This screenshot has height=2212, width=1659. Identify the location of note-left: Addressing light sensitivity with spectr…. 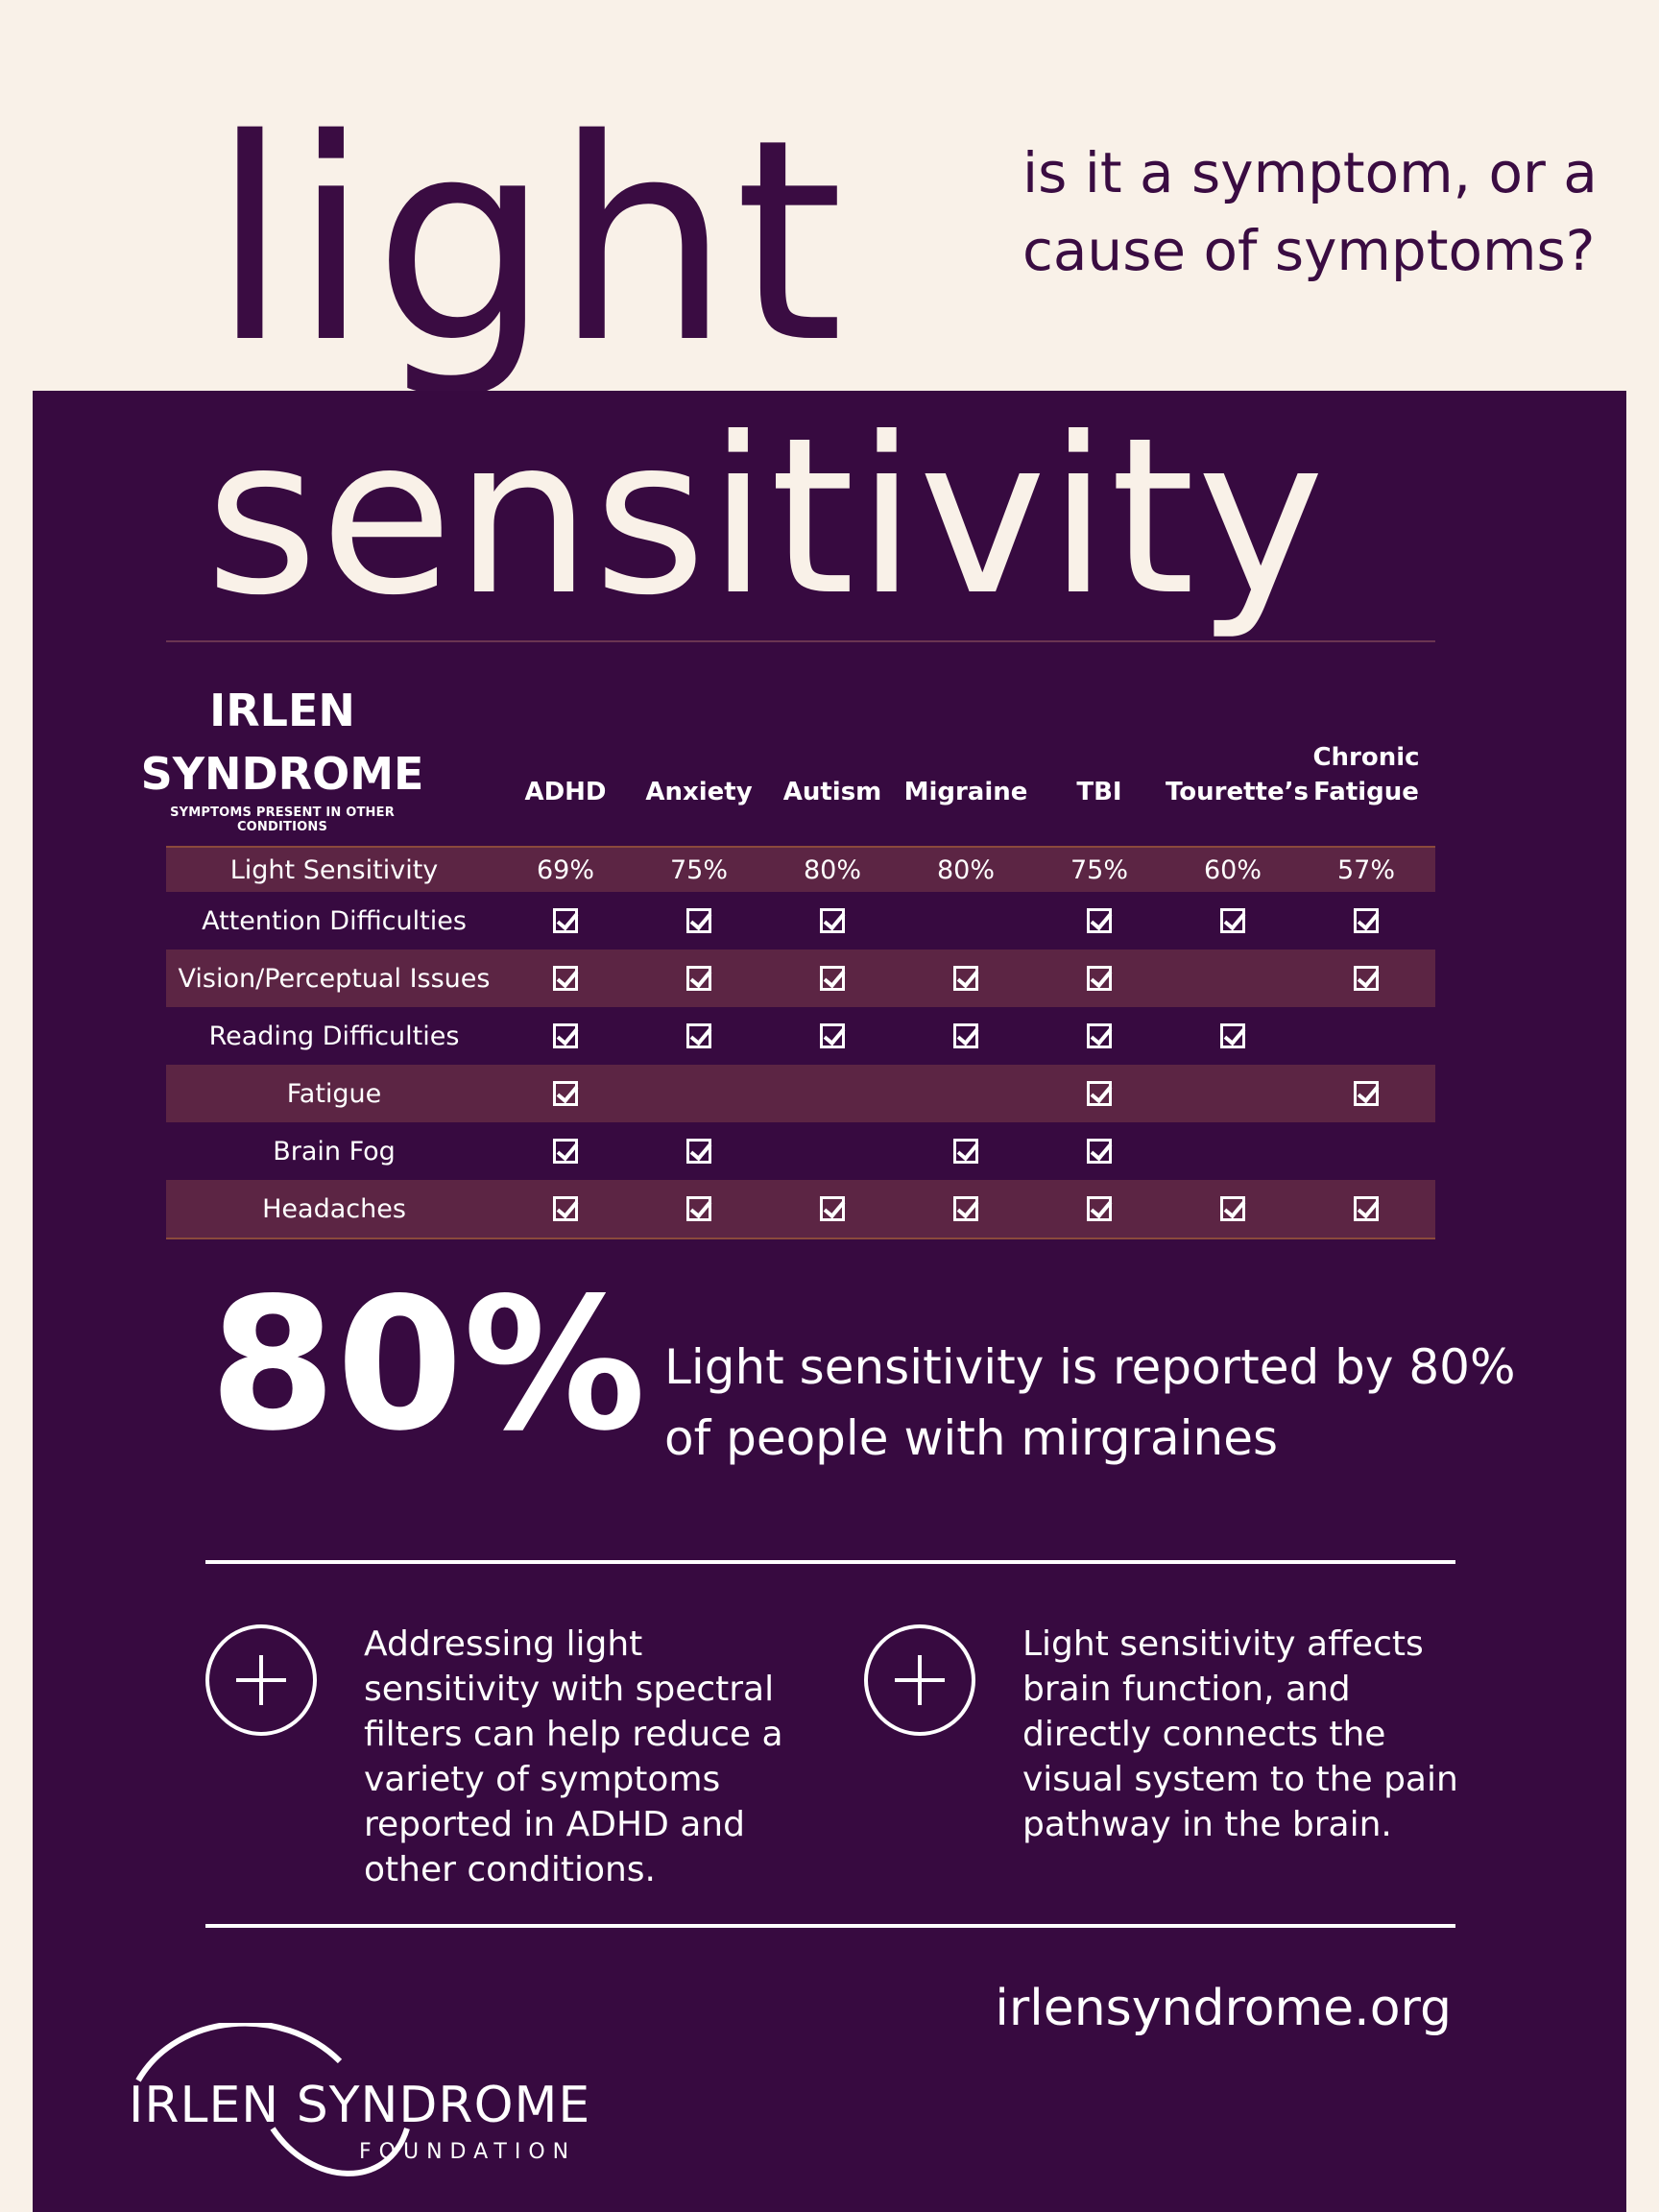
(573, 1756).